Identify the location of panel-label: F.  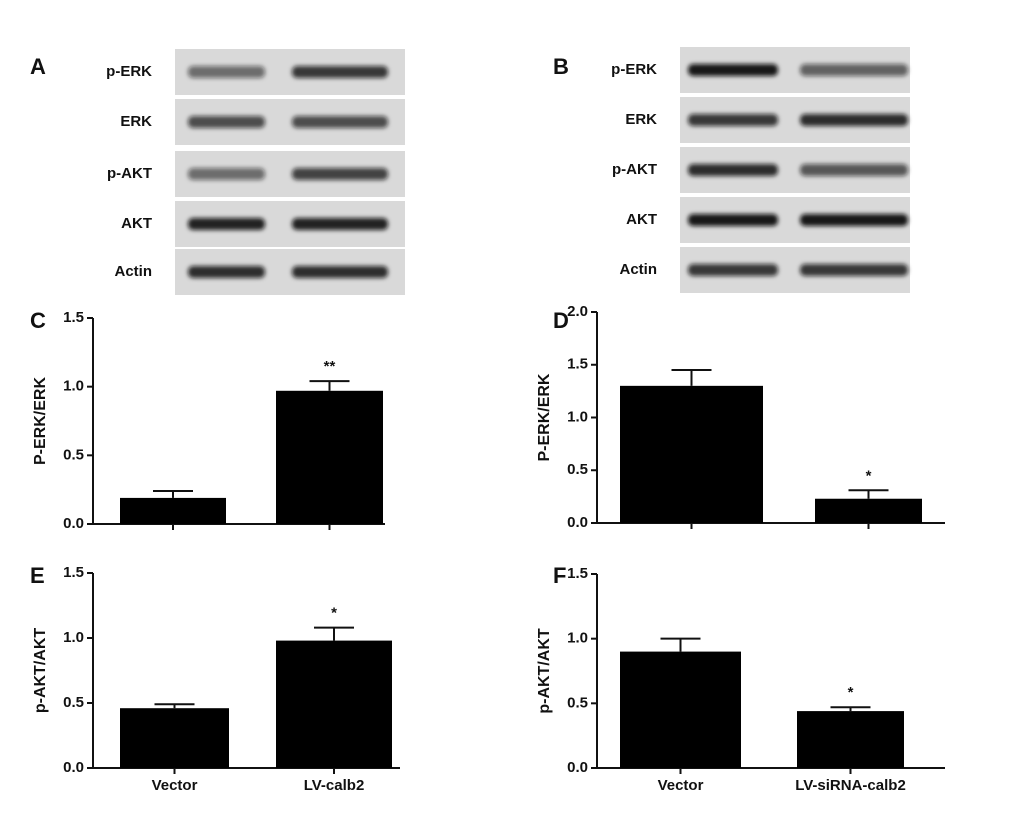
(559, 575).